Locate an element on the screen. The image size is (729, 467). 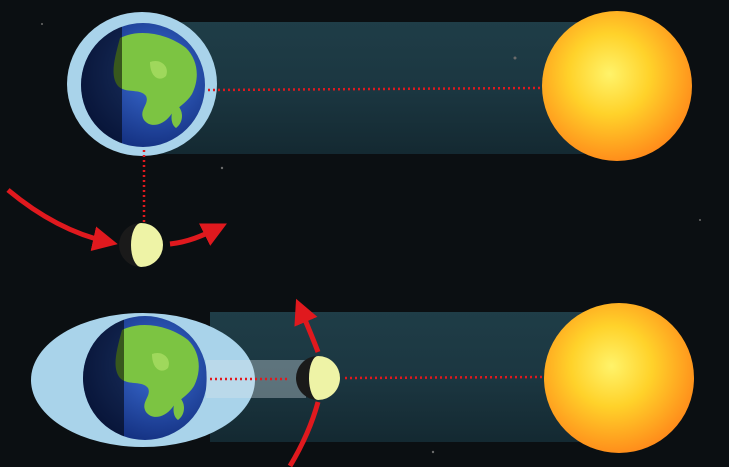
moon-top is located at coordinates (141, 245).